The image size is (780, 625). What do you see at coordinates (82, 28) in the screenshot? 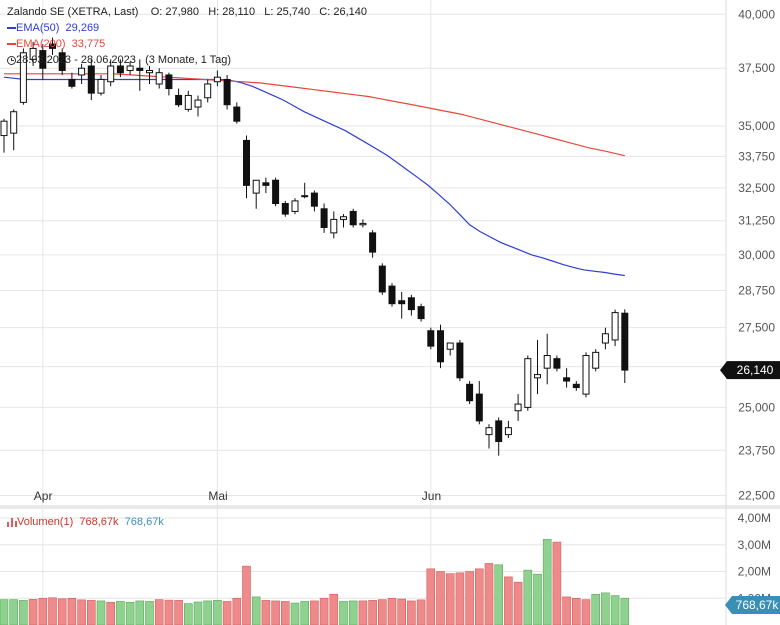
I see `ema50-value: 29,269` at bounding box center [82, 28].